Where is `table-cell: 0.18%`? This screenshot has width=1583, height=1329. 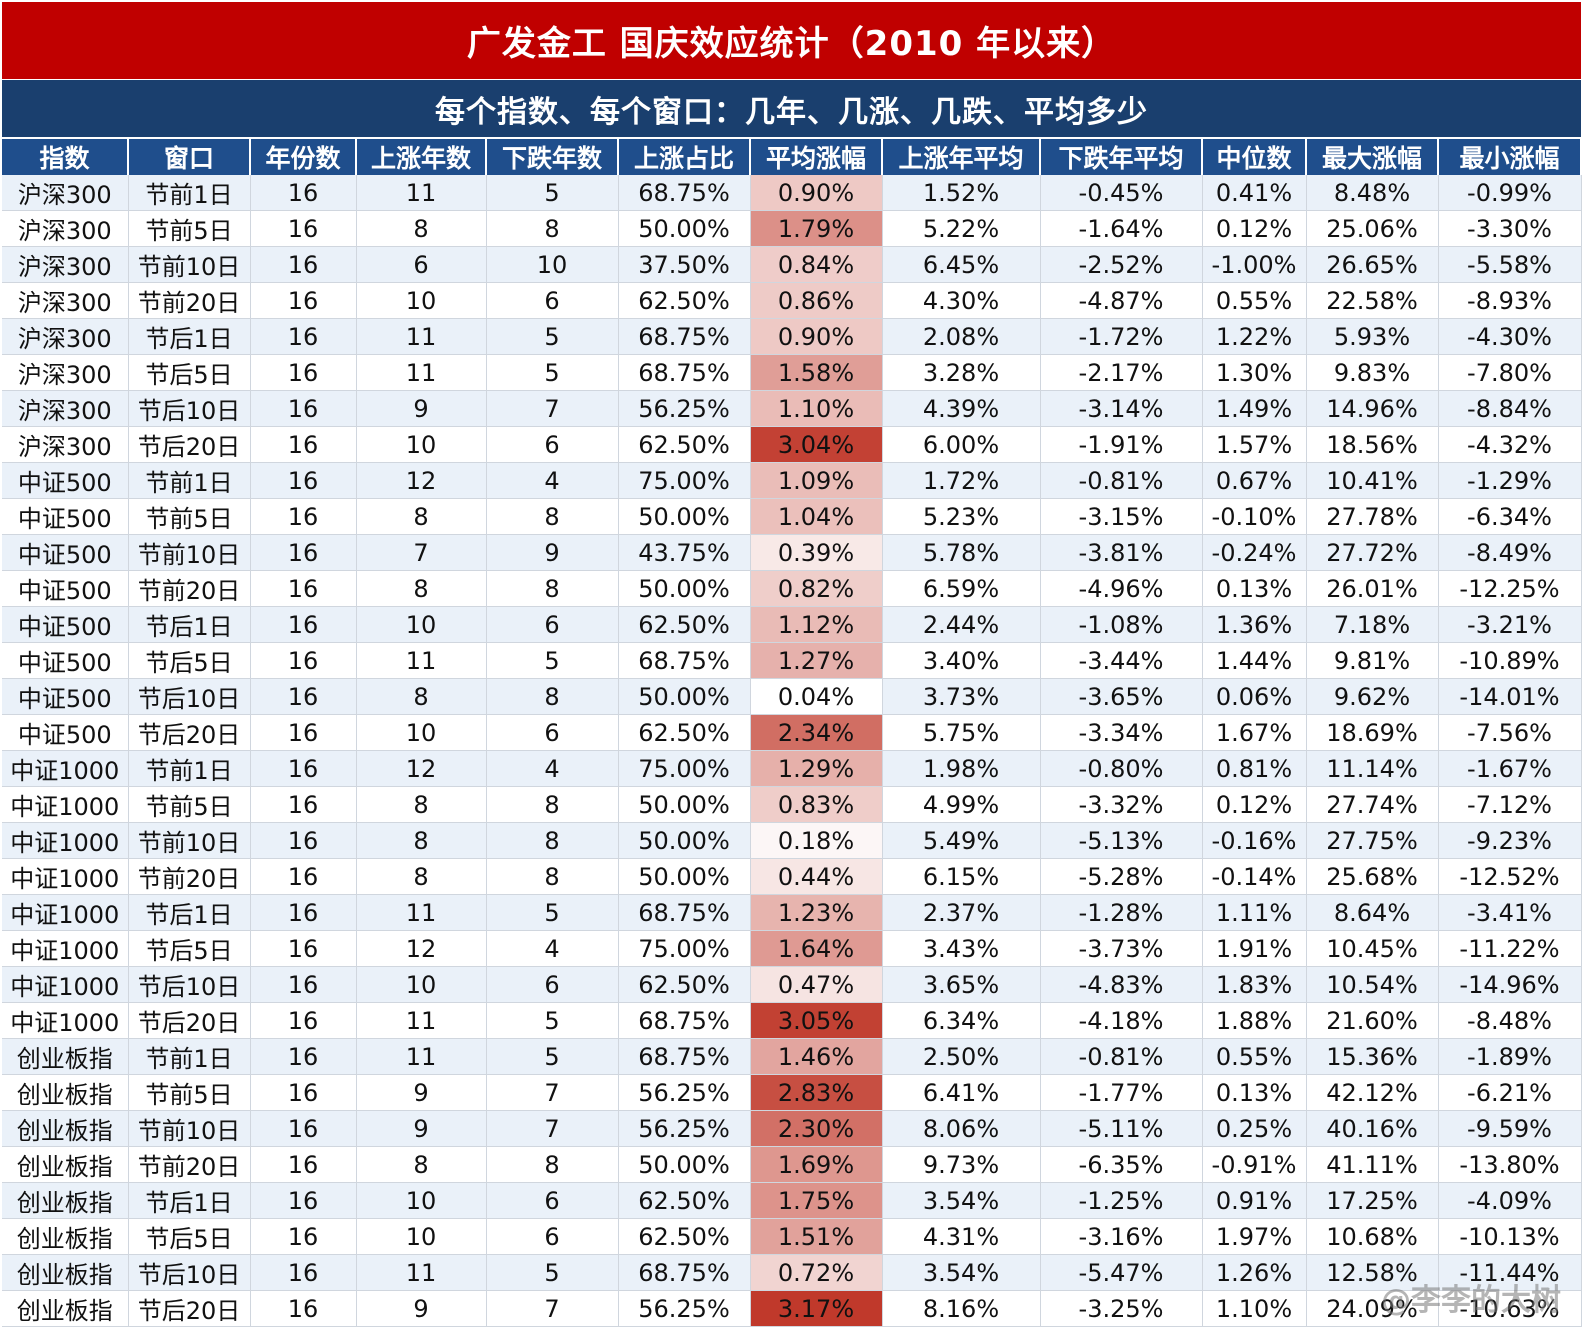
table-cell: 0.18% is located at coordinates (816, 840).